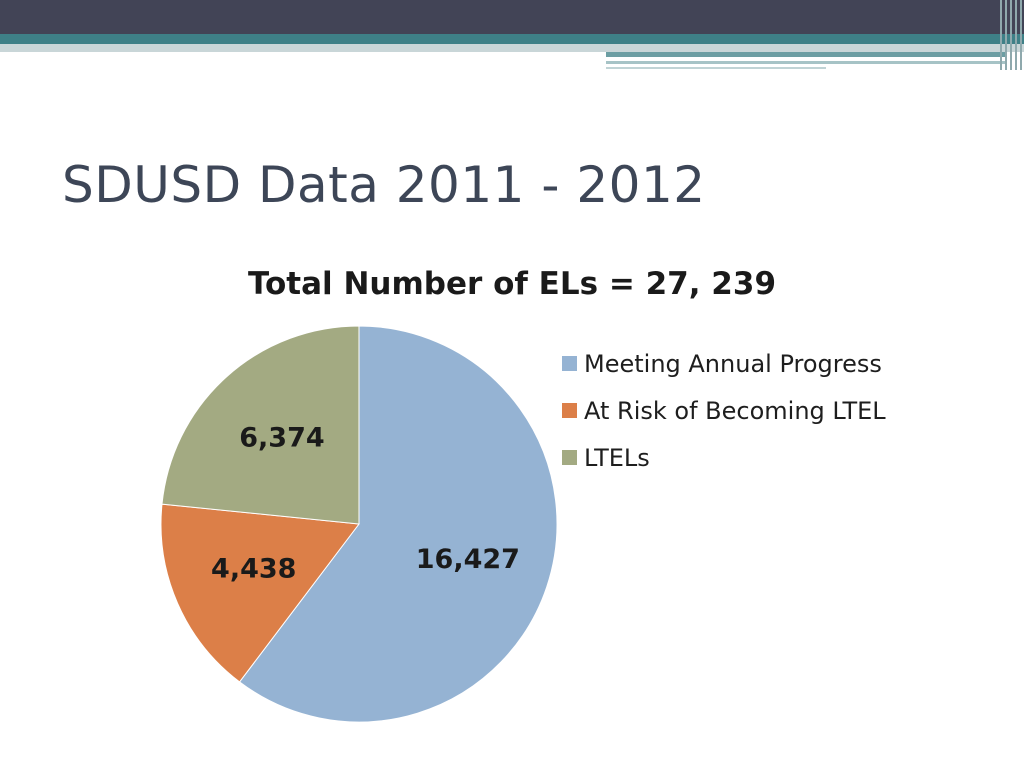 The width and height of the screenshot is (1024, 768). What do you see at coordinates (617, 457) in the screenshot?
I see `legend-label: LTELs` at bounding box center [617, 457].